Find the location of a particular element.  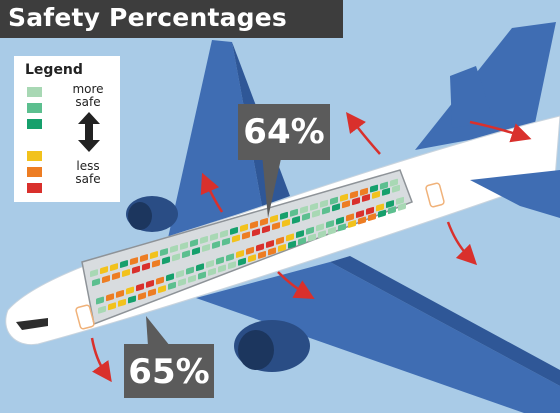

front-callout-pointer is located at coordinates (158, 331).